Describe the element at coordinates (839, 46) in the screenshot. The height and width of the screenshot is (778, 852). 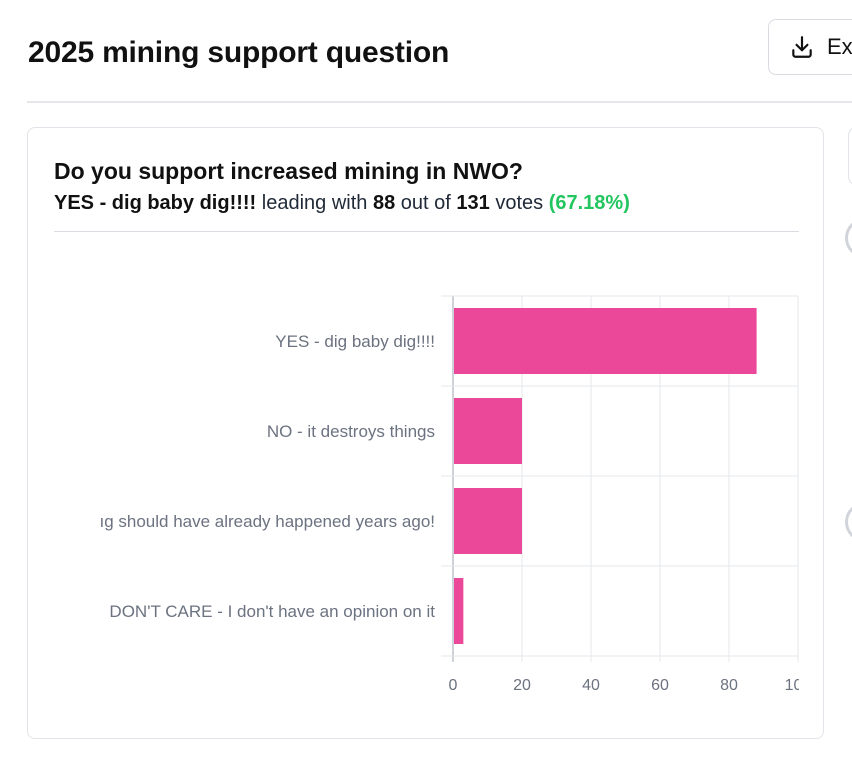
I see `export-button-label: Ex` at that location.